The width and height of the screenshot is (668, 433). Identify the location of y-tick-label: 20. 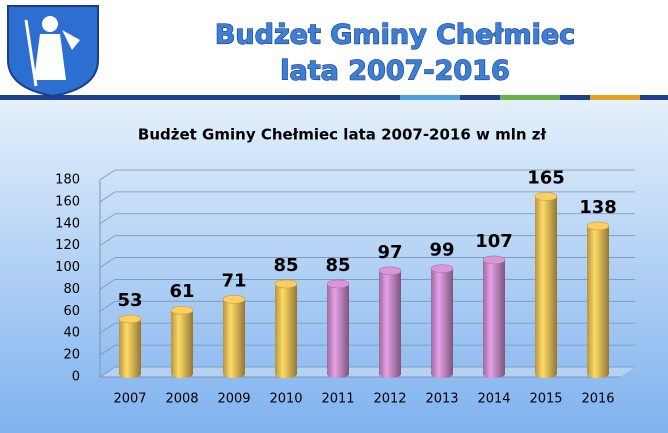
(71, 355).